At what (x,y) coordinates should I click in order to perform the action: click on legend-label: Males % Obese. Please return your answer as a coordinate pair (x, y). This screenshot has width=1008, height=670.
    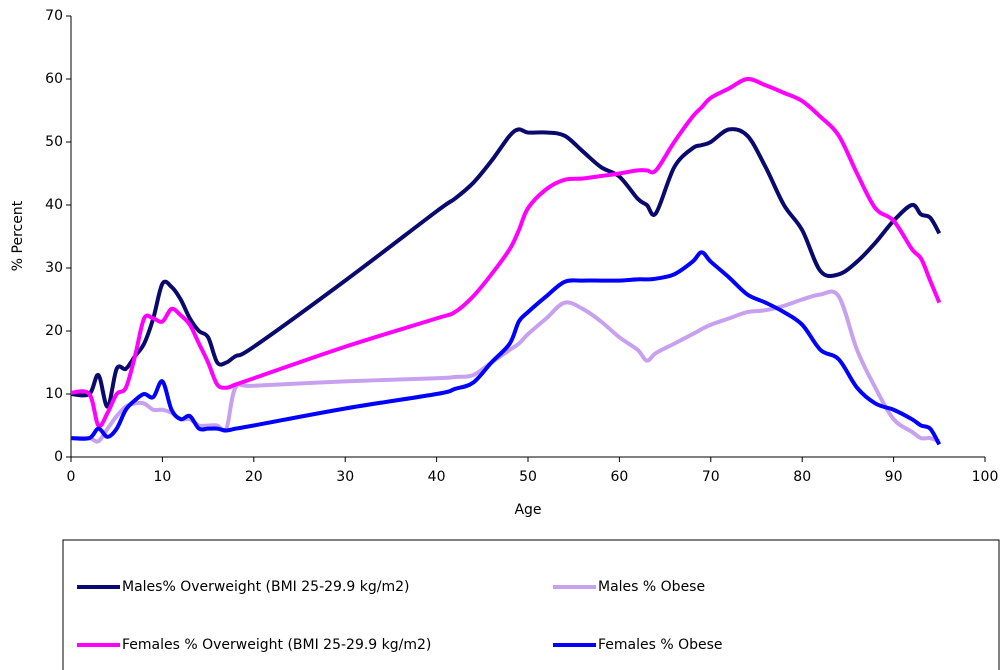
    Looking at the image, I should click on (651, 587).